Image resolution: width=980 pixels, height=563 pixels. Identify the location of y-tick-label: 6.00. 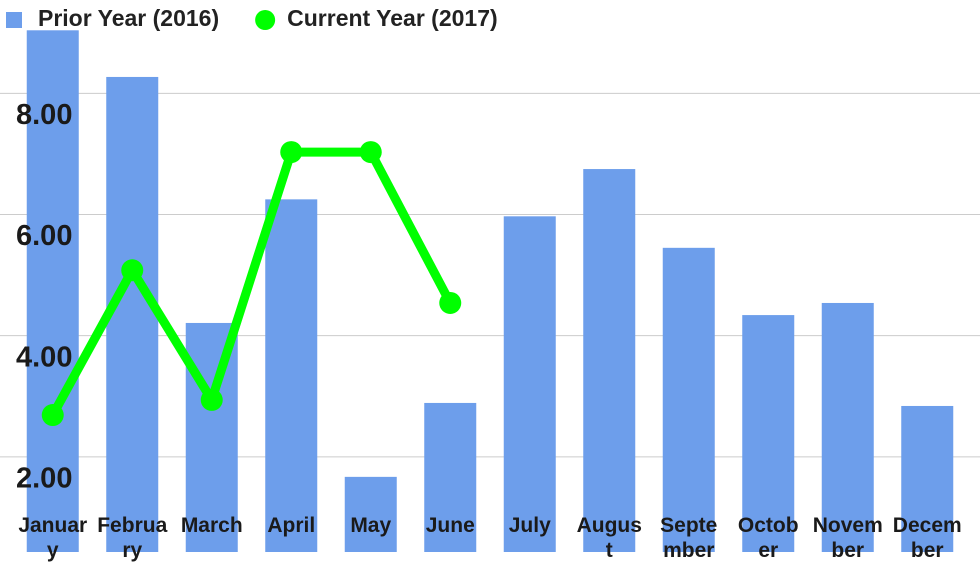
(44, 236).